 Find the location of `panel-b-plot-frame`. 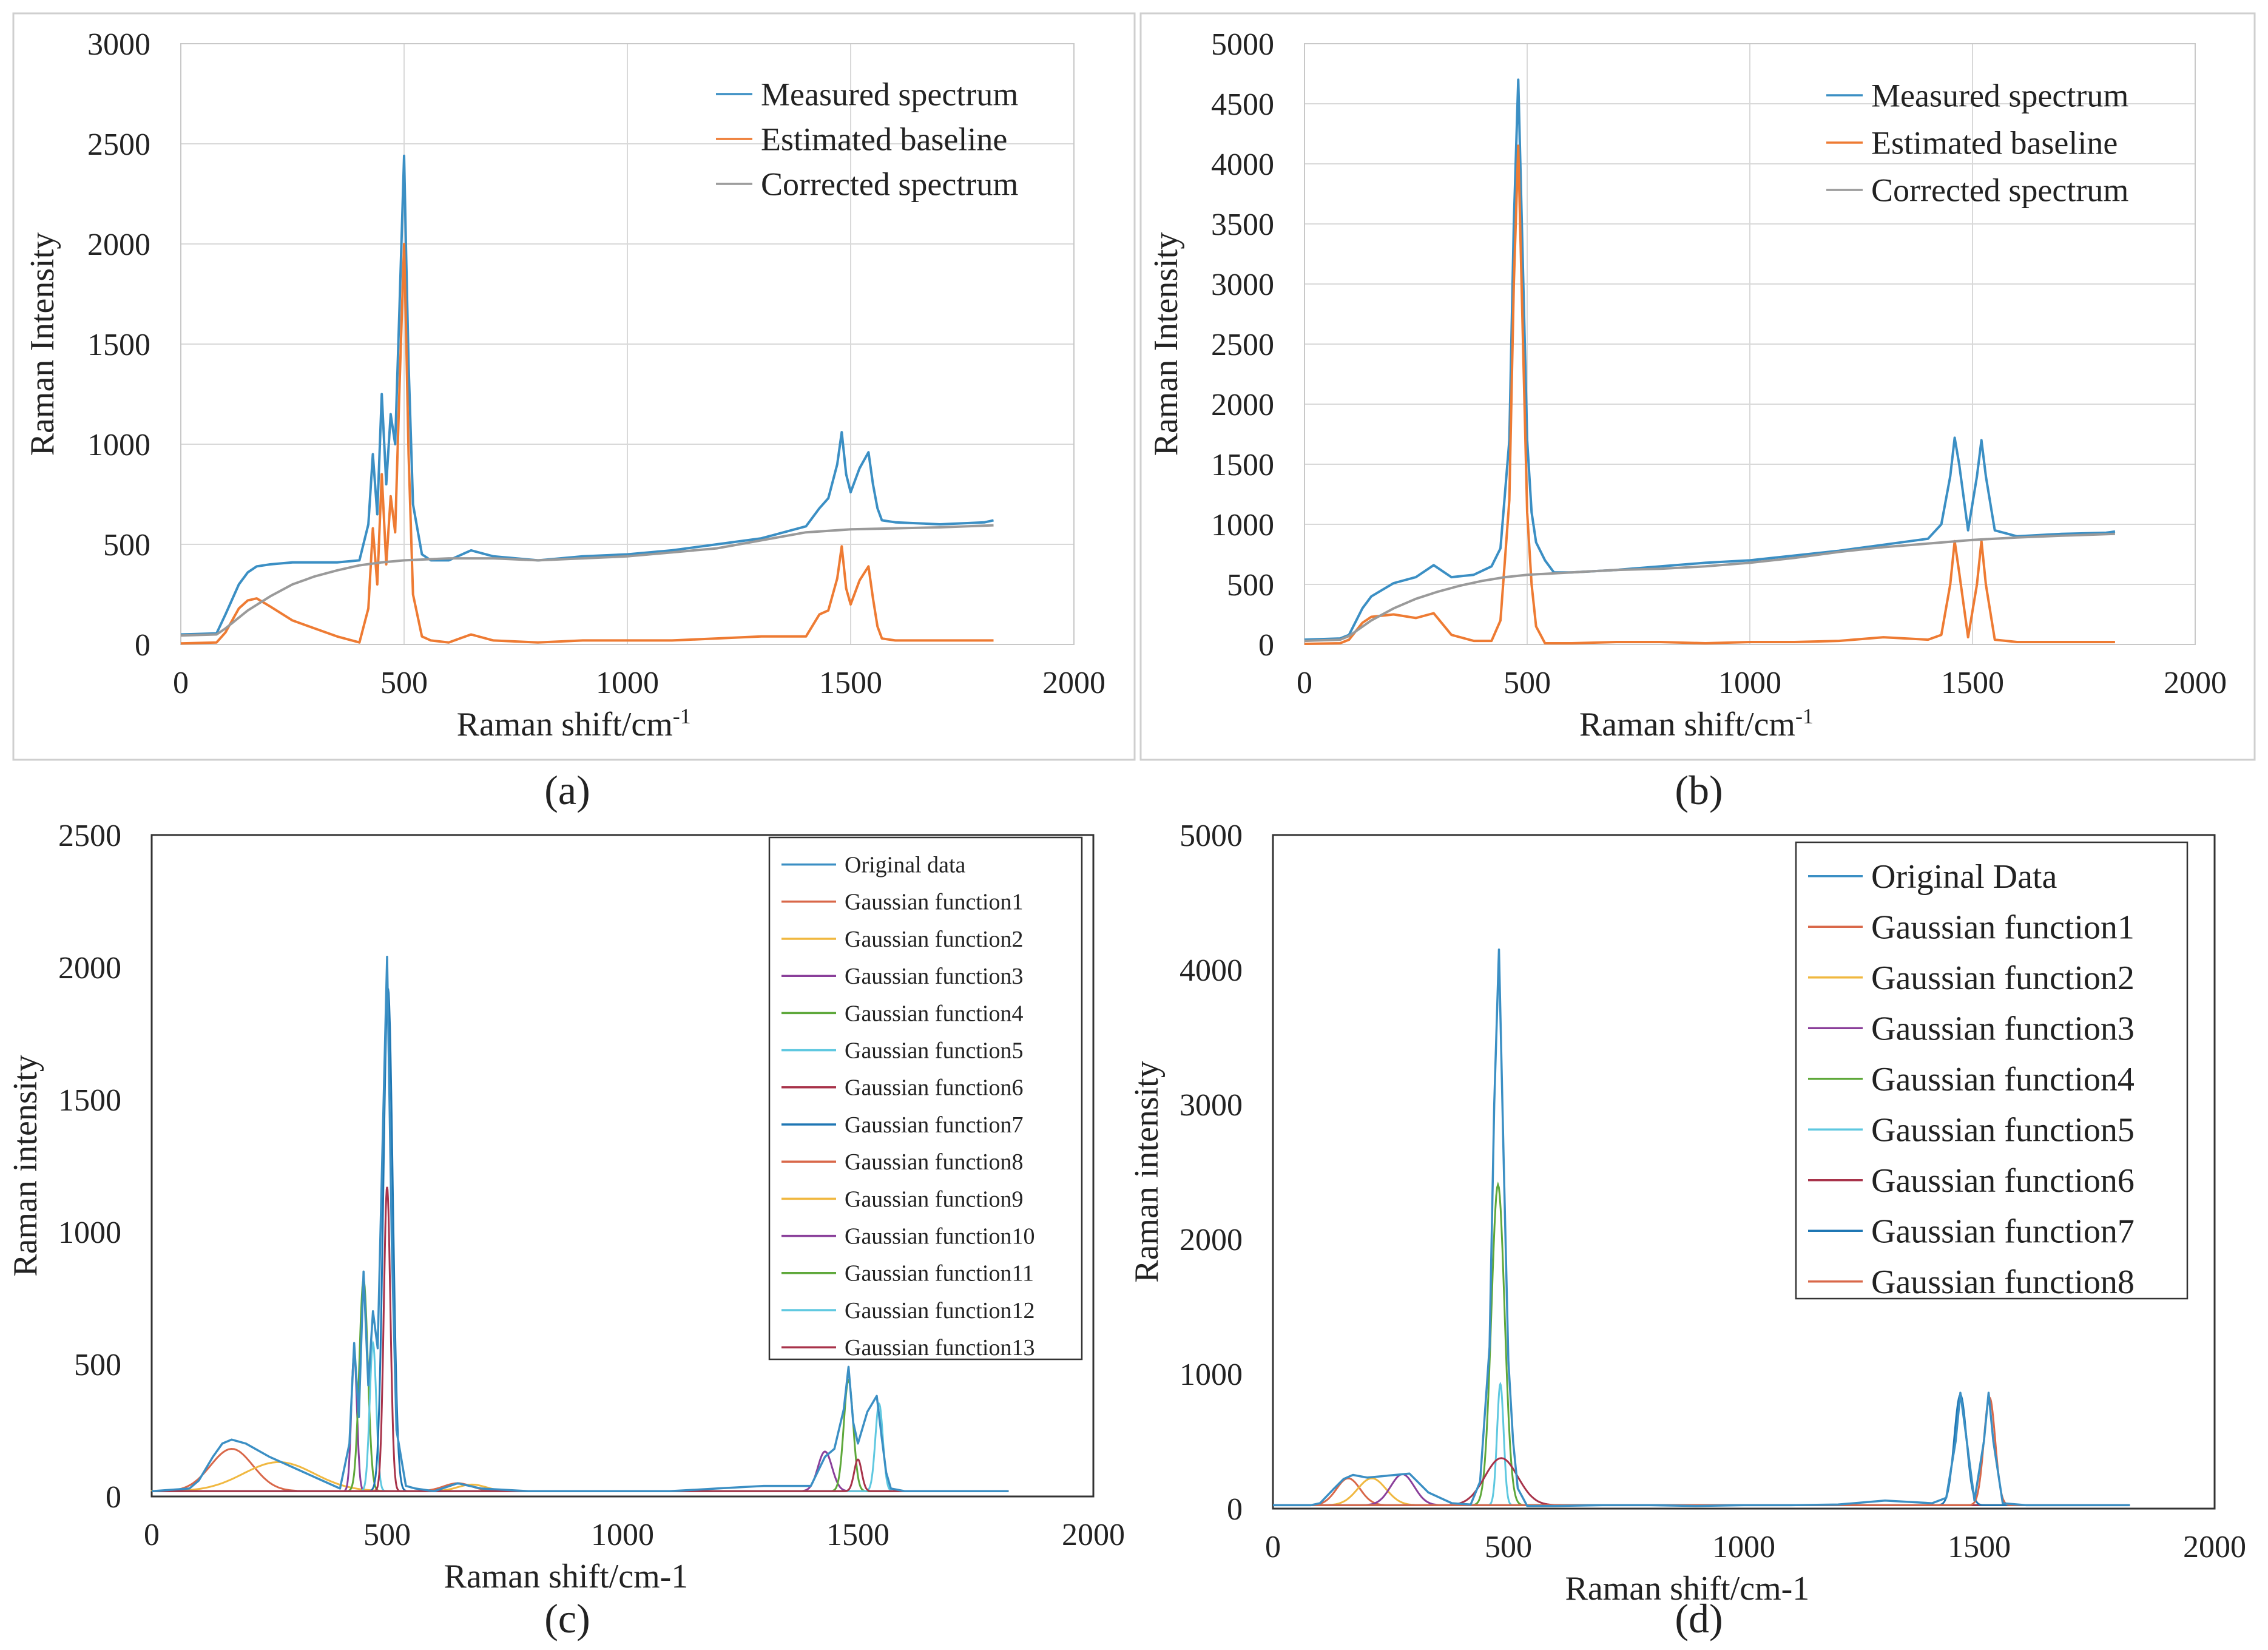

panel-b-plot-frame is located at coordinates (1750, 344).